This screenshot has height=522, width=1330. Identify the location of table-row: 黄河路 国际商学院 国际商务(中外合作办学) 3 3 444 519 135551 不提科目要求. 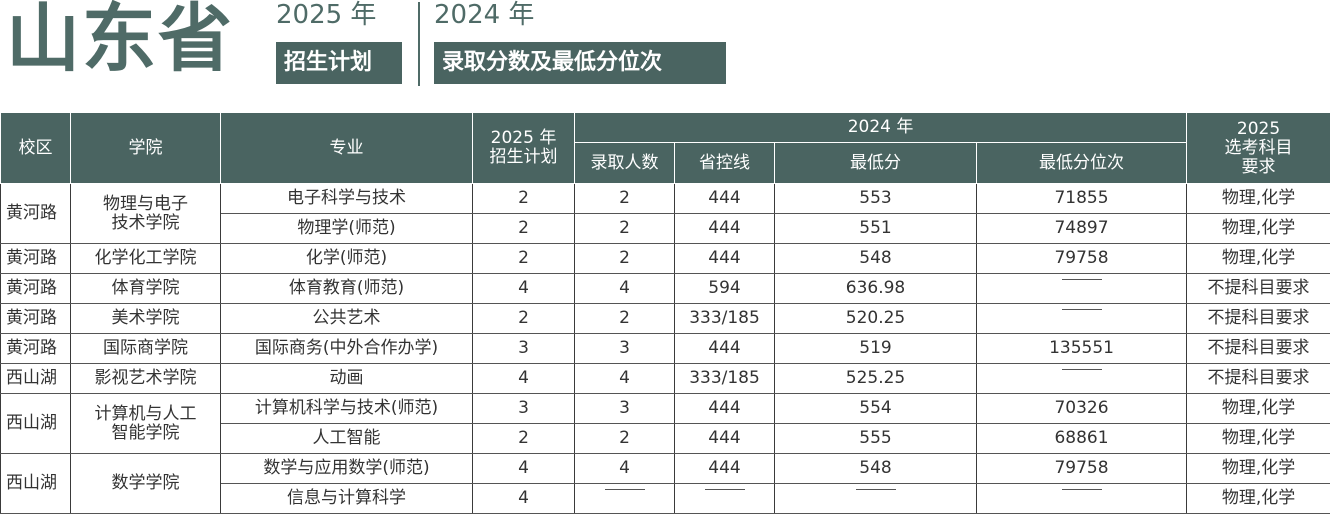
(665, 348).